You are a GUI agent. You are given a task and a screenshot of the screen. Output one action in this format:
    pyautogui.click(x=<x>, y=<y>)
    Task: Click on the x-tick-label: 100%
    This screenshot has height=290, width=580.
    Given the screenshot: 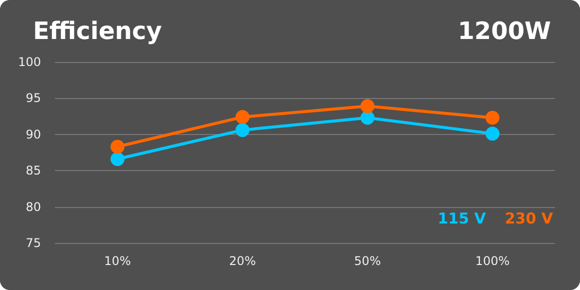 What is the action you would take?
    pyautogui.click(x=492, y=261)
    